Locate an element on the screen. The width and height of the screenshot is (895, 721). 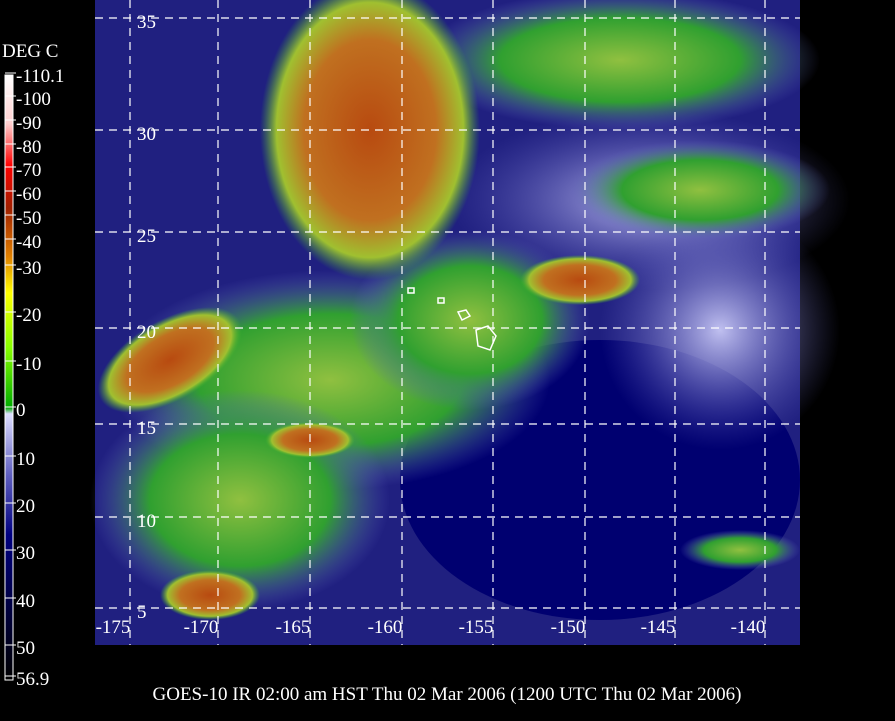
colorbar-label: -60 is located at coordinates (28, 194).